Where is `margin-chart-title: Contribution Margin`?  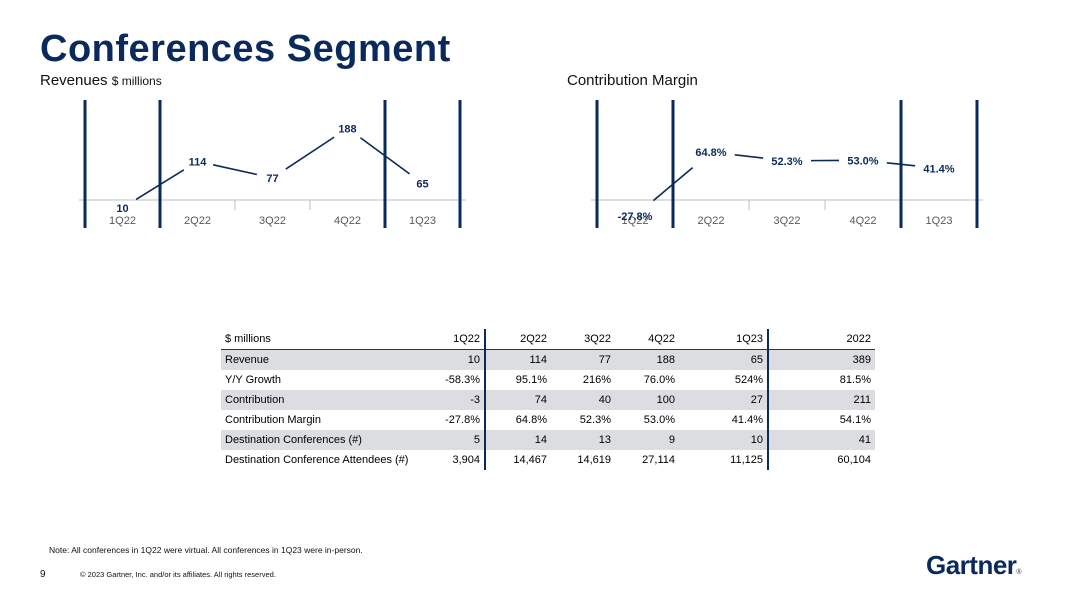
margin-chart-title: Contribution Margin is located at coordinates (632, 80).